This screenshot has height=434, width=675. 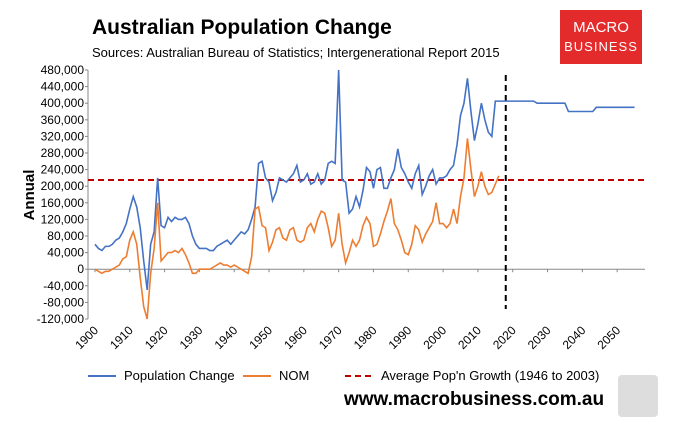 I want to click on y-tick-label: 120,000, so click(x=63, y=219).